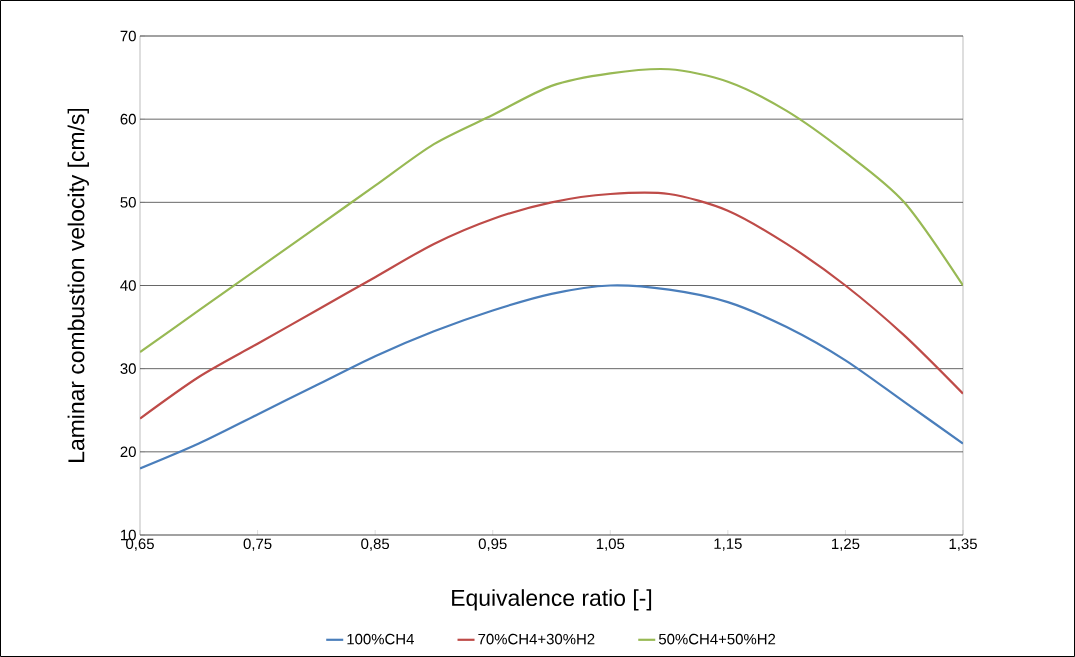 The image size is (1075, 657). I want to click on x-tick-label: 1,05, so click(610, 544).